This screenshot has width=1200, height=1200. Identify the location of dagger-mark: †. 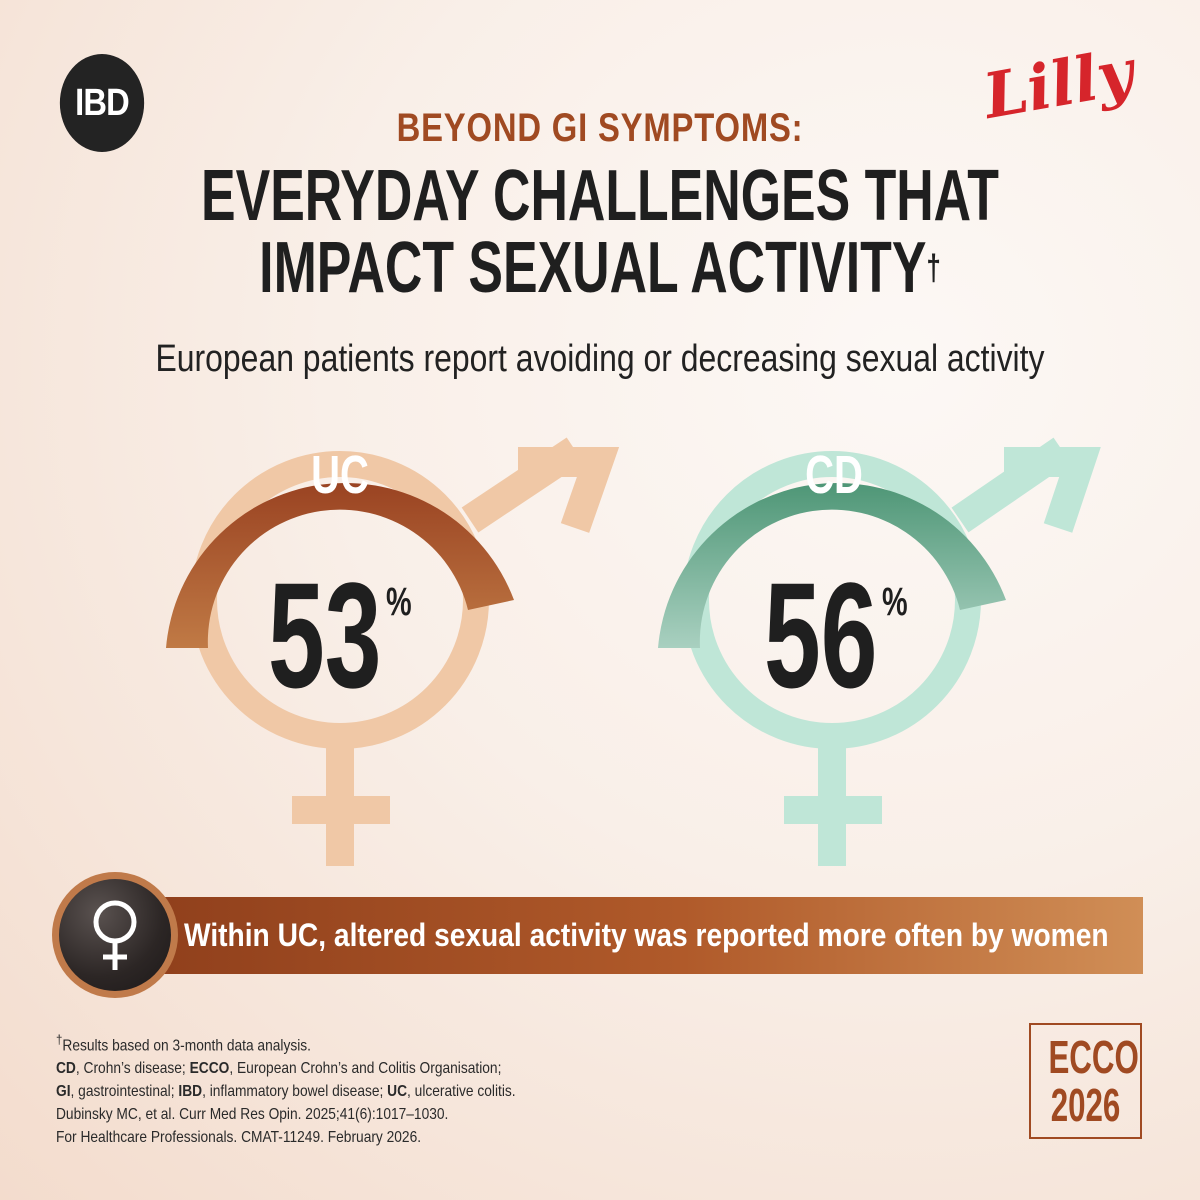
(933, 267).